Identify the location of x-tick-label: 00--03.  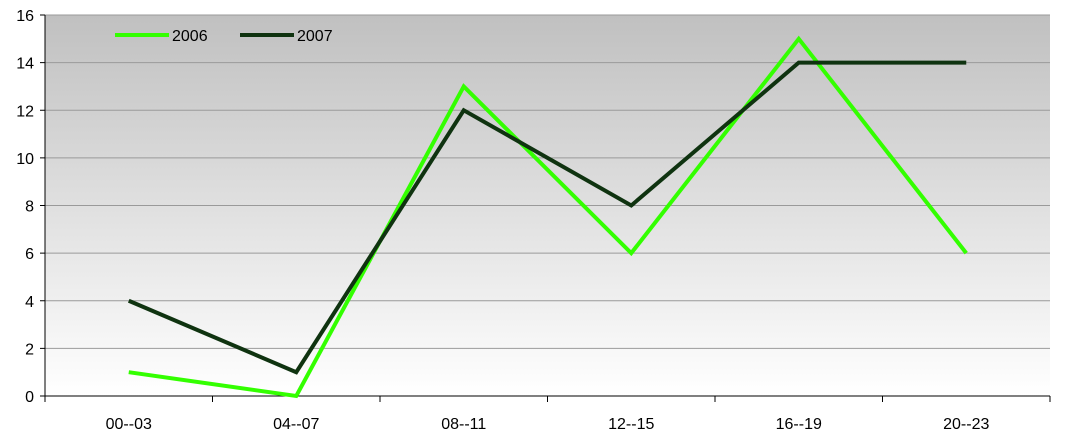
(129, 424).